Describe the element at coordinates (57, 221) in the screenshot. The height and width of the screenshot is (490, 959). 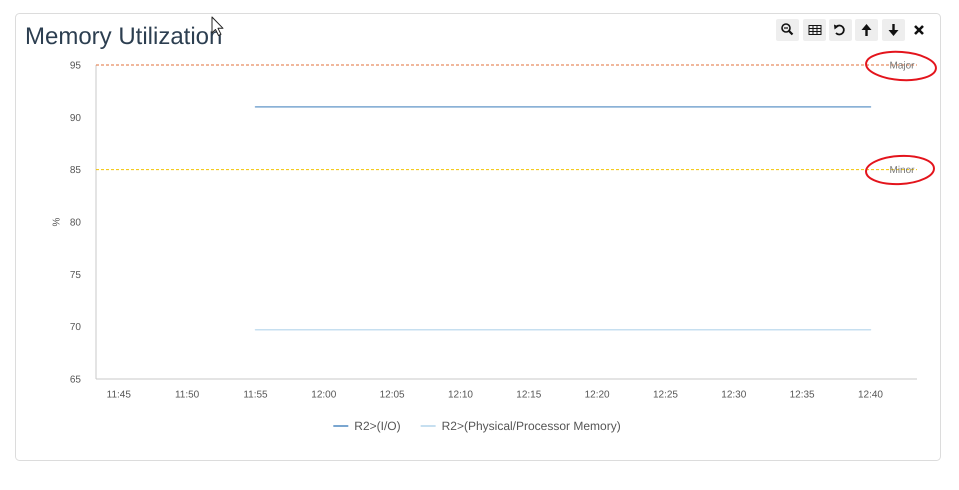
I see `y-axis-title: %` at that location.